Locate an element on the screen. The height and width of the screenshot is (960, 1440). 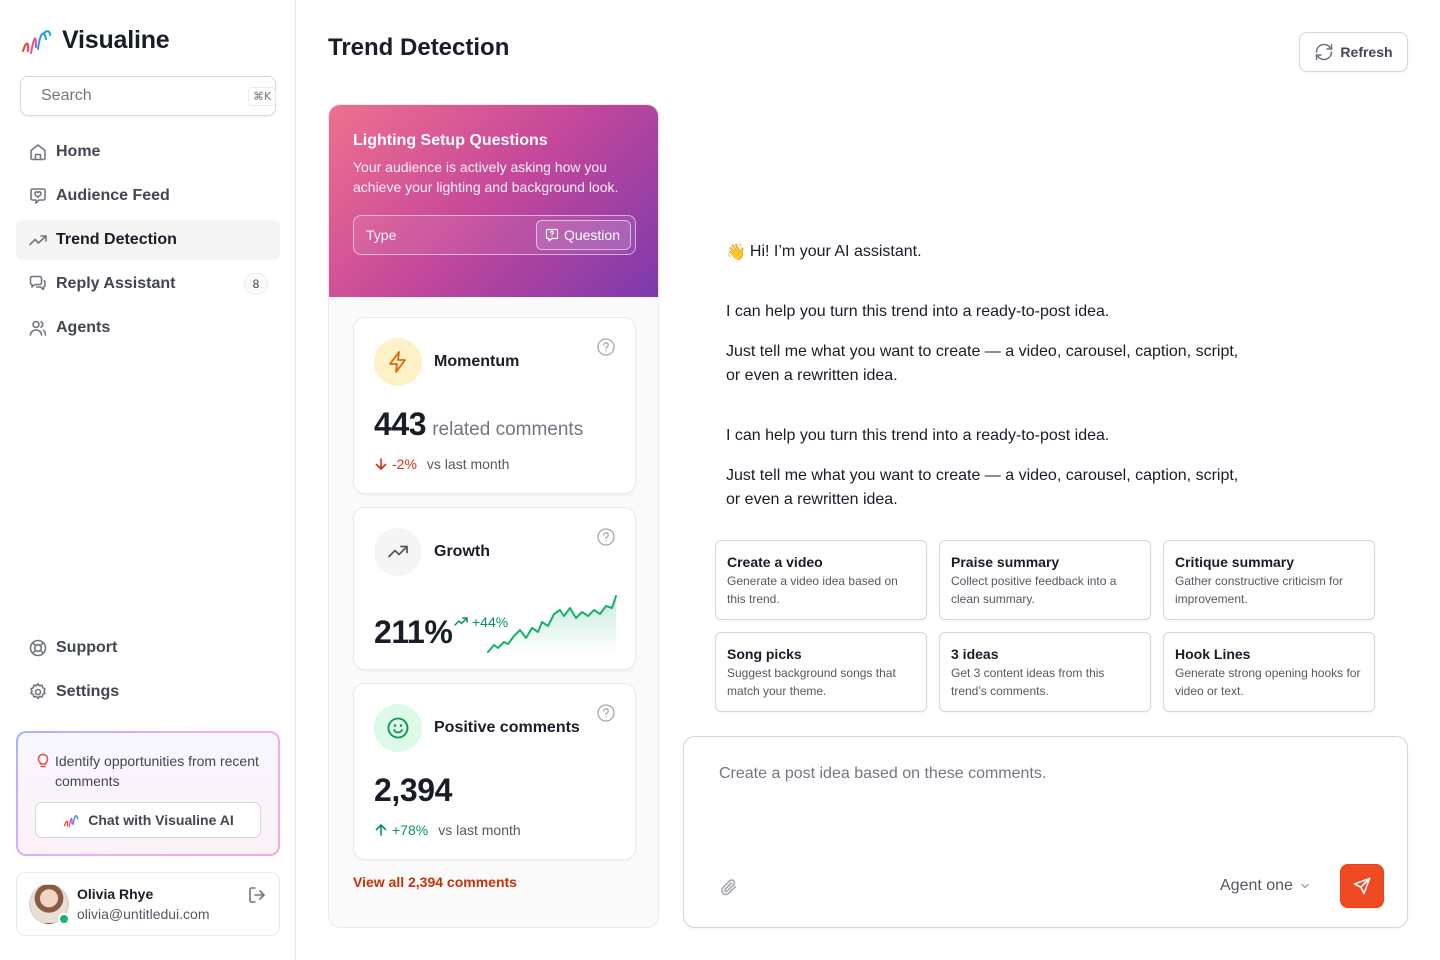
wave-emoji: 👋 is located at coordinates (736, 252).